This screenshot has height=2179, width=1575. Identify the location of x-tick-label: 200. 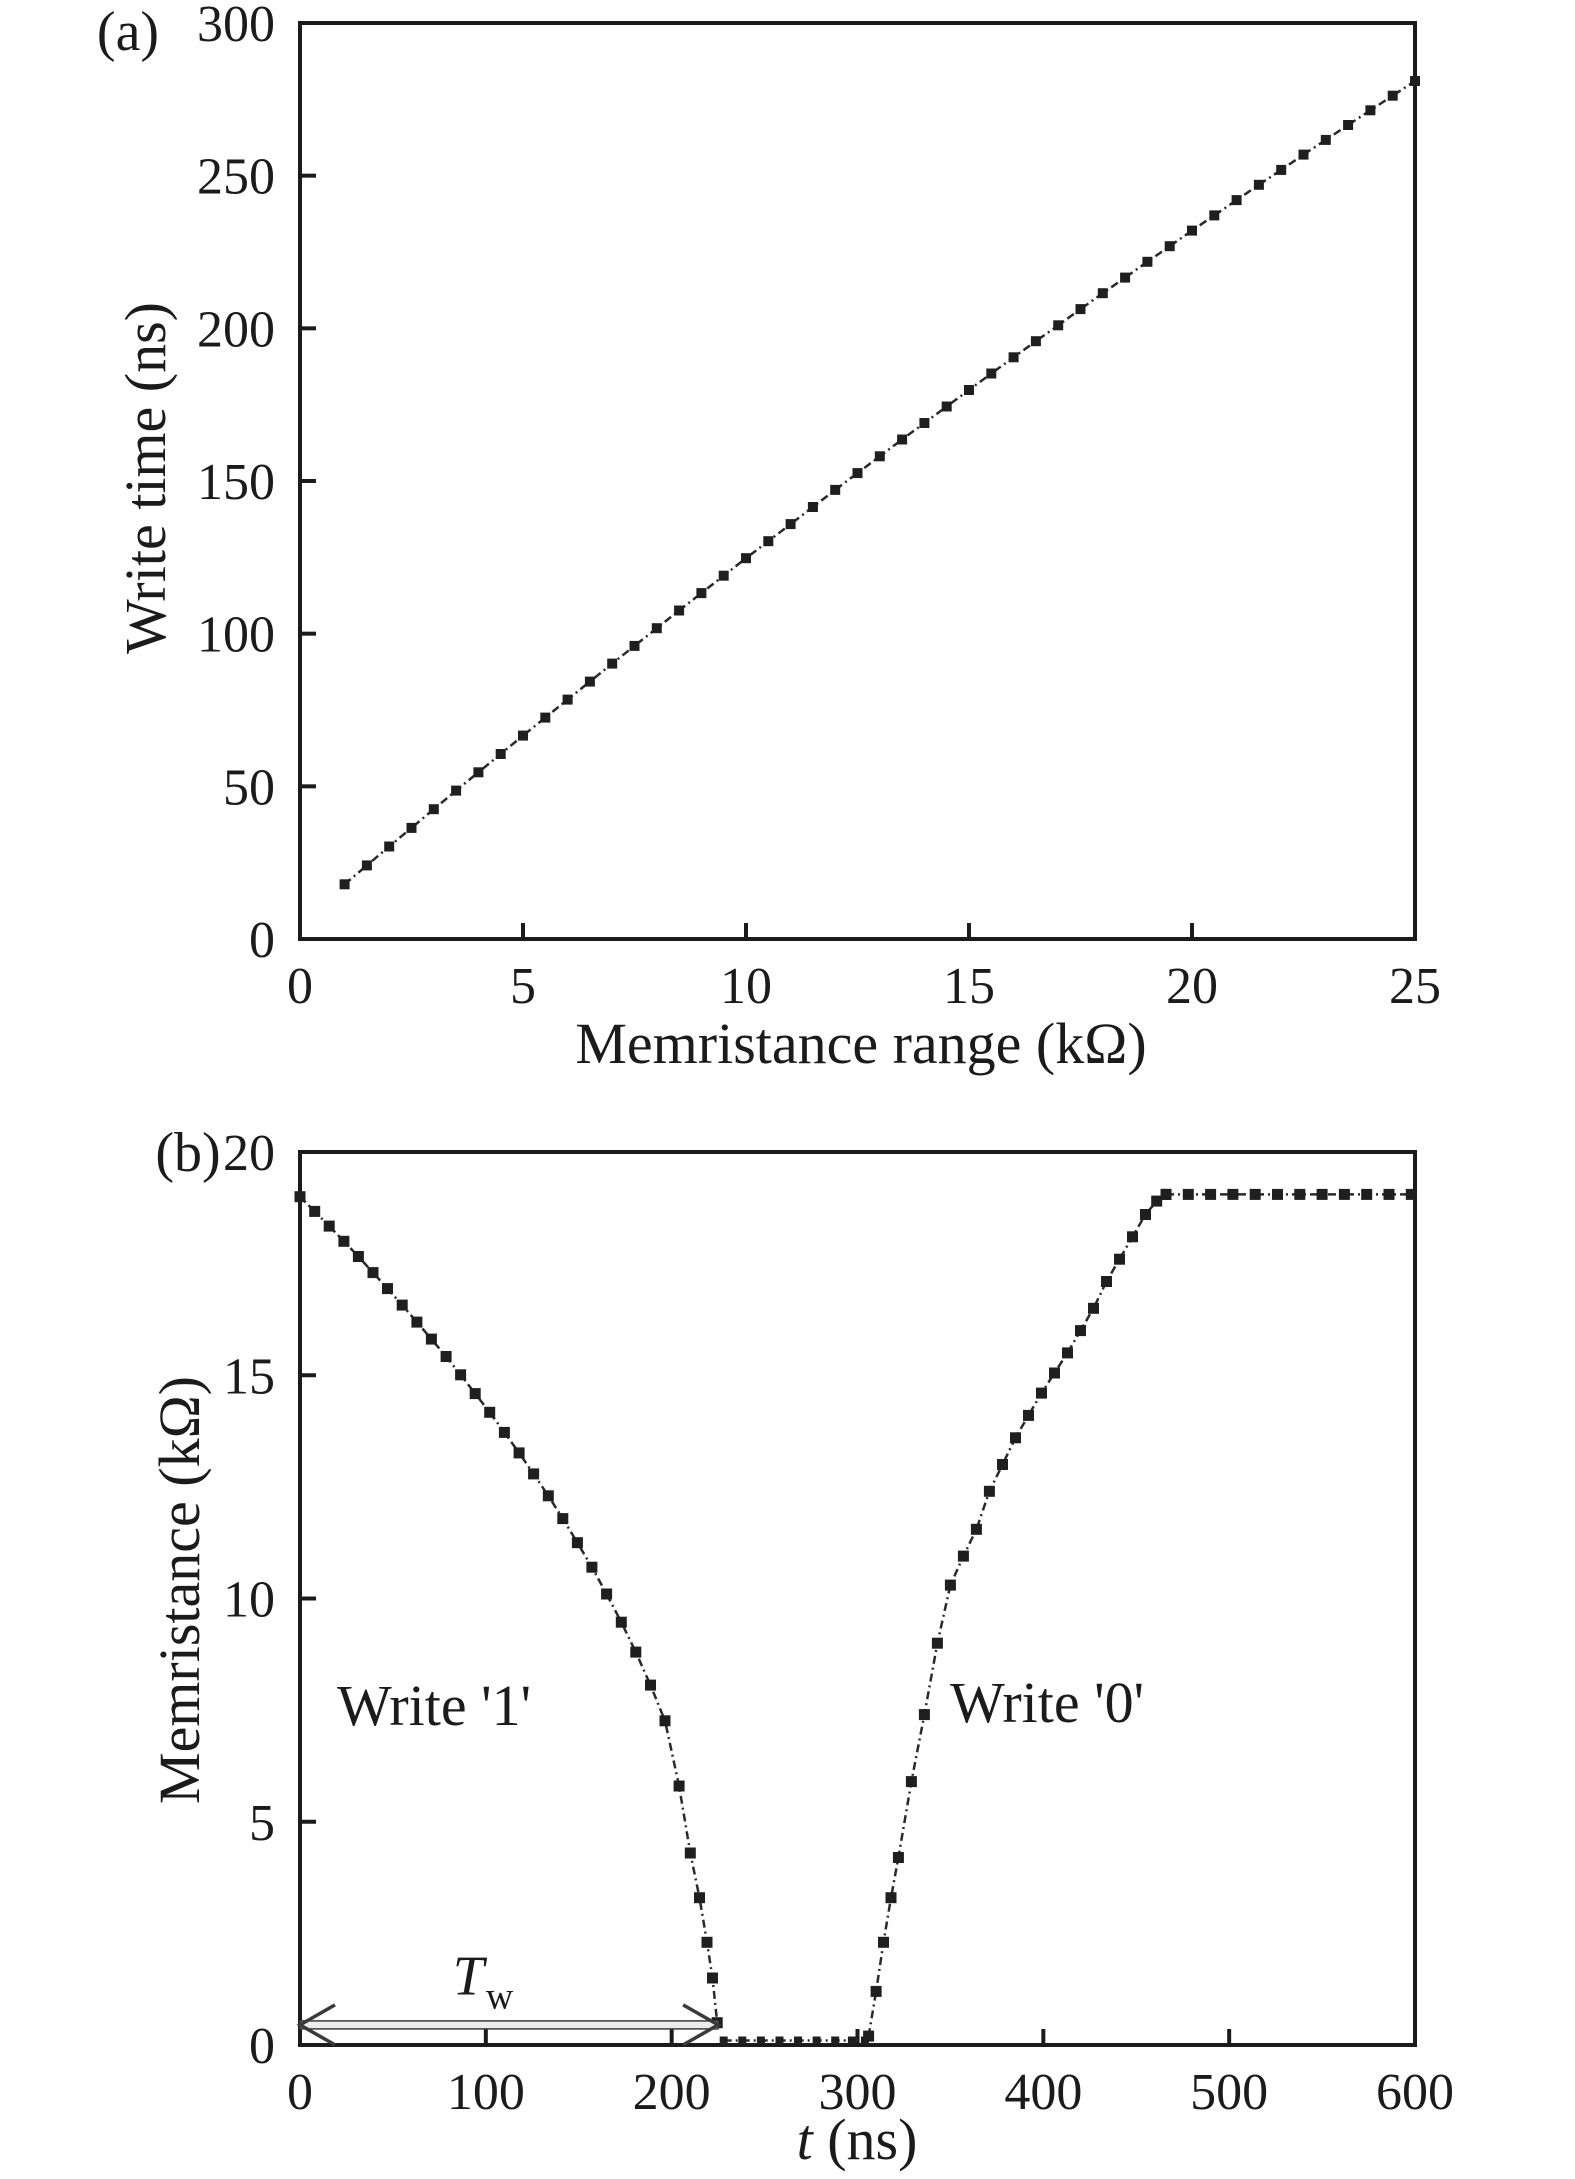
(672, 2092).